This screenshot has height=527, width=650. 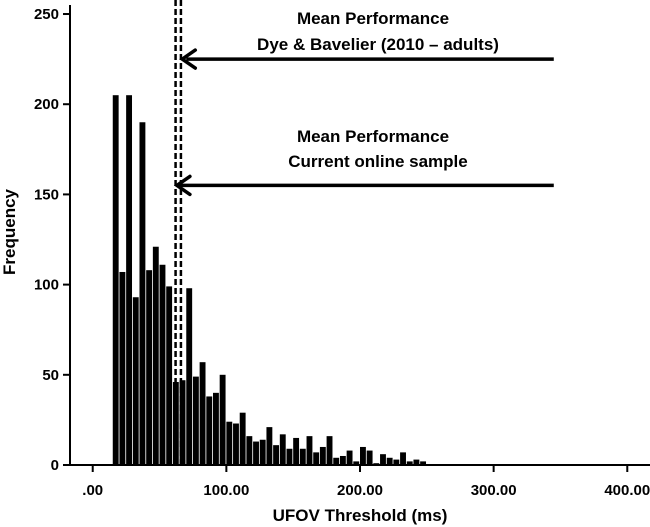 What do you see at coordinates (46, 194) in the screenshot?
I see `y-tick-label: 150` at bounding box center [46, 194].